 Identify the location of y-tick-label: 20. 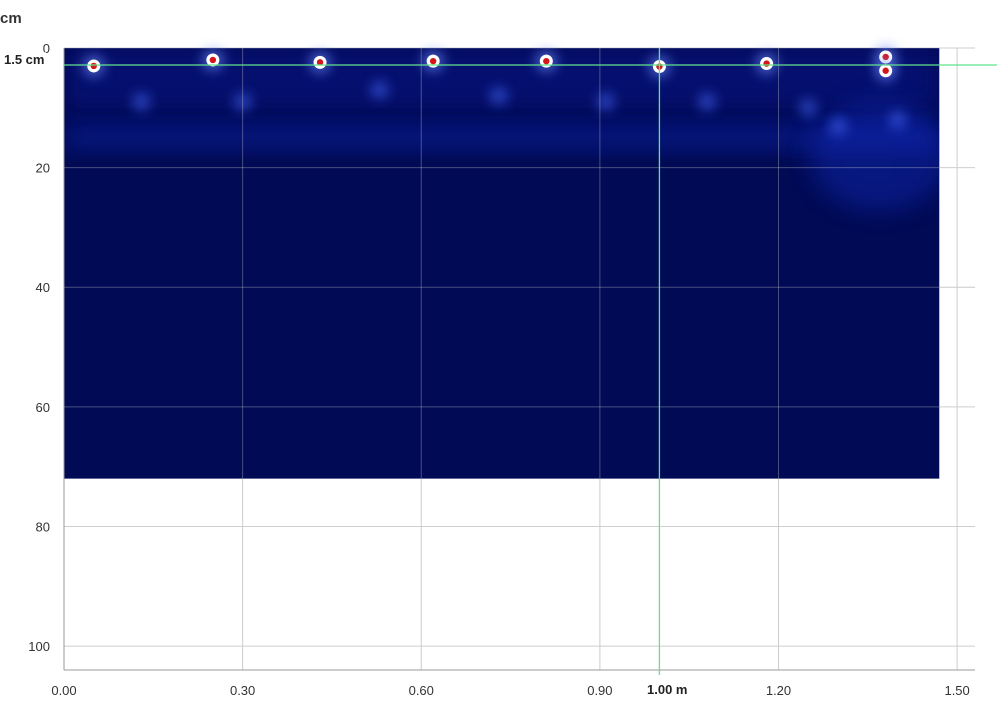
(43, 168).